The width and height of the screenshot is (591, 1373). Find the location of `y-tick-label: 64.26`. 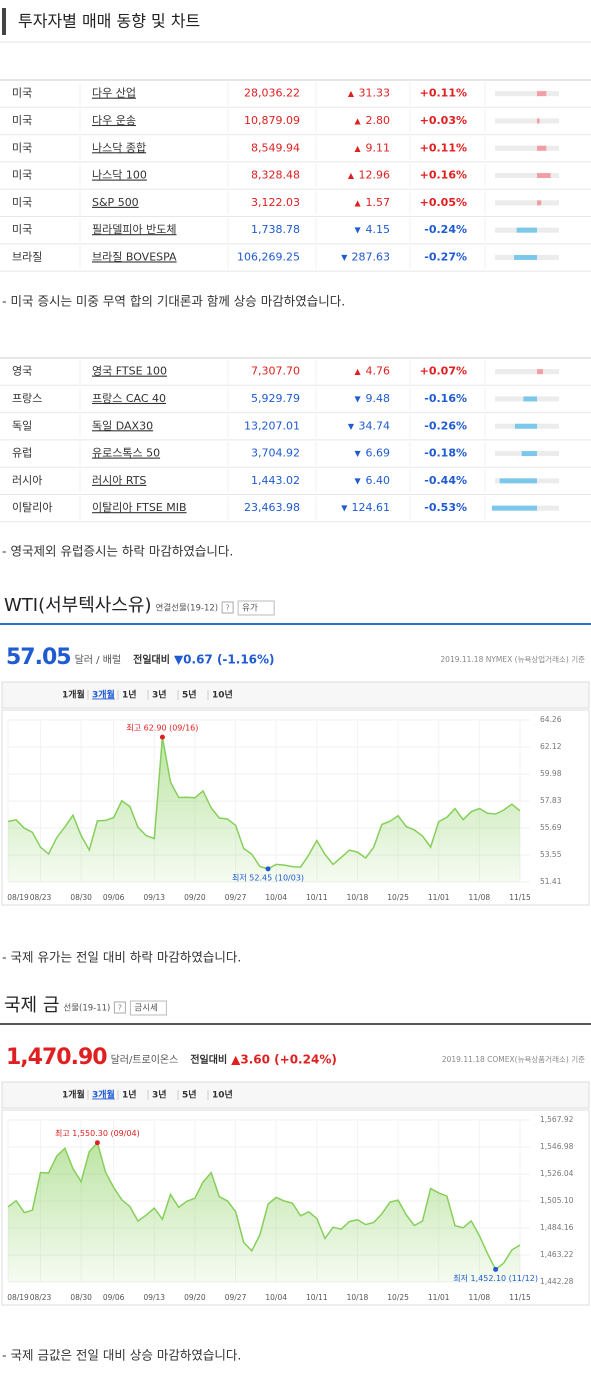

y-tick-label: 64.26 is located at coordinates (551, 719).